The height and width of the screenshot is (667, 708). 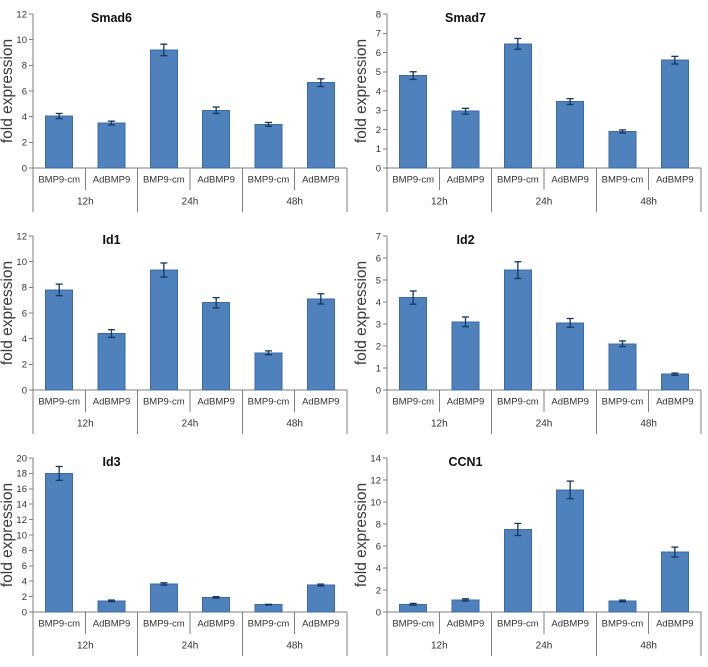 I want to click on y-tick-label: 5, so click(x=378, y=72).